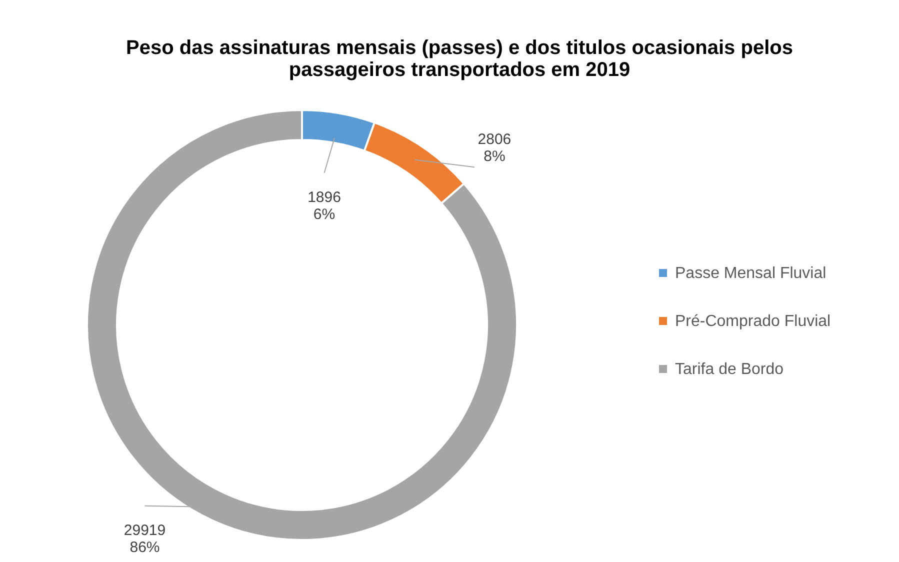 This screenshot has height=562, width=899. Describe the element at coordinates (495, 148) in the screenshot. I see `data-label: 2806 8%` at that location.